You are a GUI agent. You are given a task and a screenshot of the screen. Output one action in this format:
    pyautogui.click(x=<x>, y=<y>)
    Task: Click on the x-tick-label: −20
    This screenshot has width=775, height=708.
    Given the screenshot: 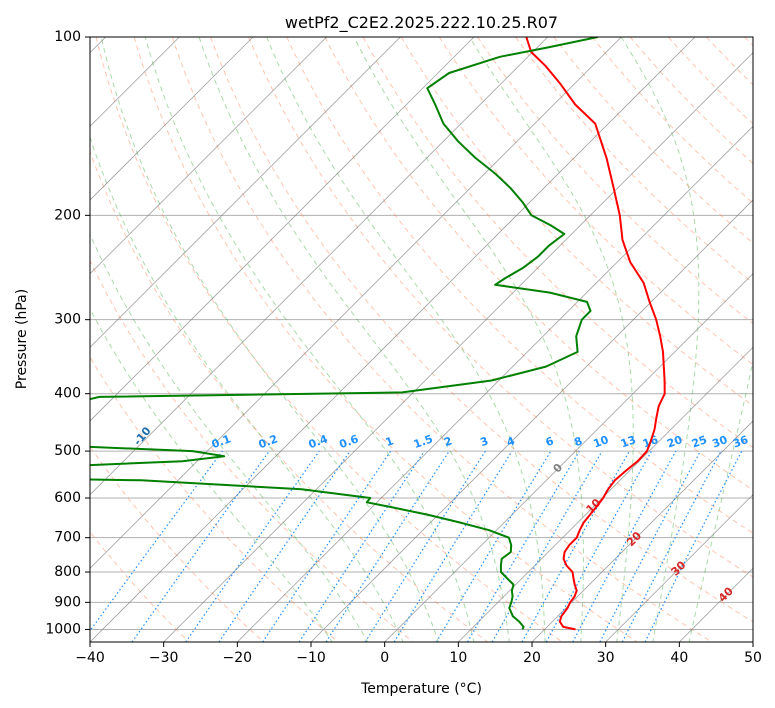 What is the action you would take?
    pyautogui.click(x=238, y=658)
    